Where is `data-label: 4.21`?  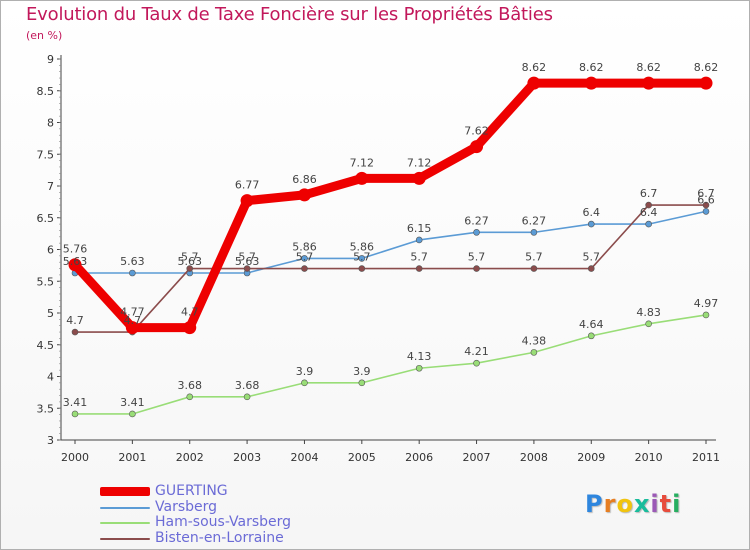
data-label: 4.21 is located at coordinates (476, 351).